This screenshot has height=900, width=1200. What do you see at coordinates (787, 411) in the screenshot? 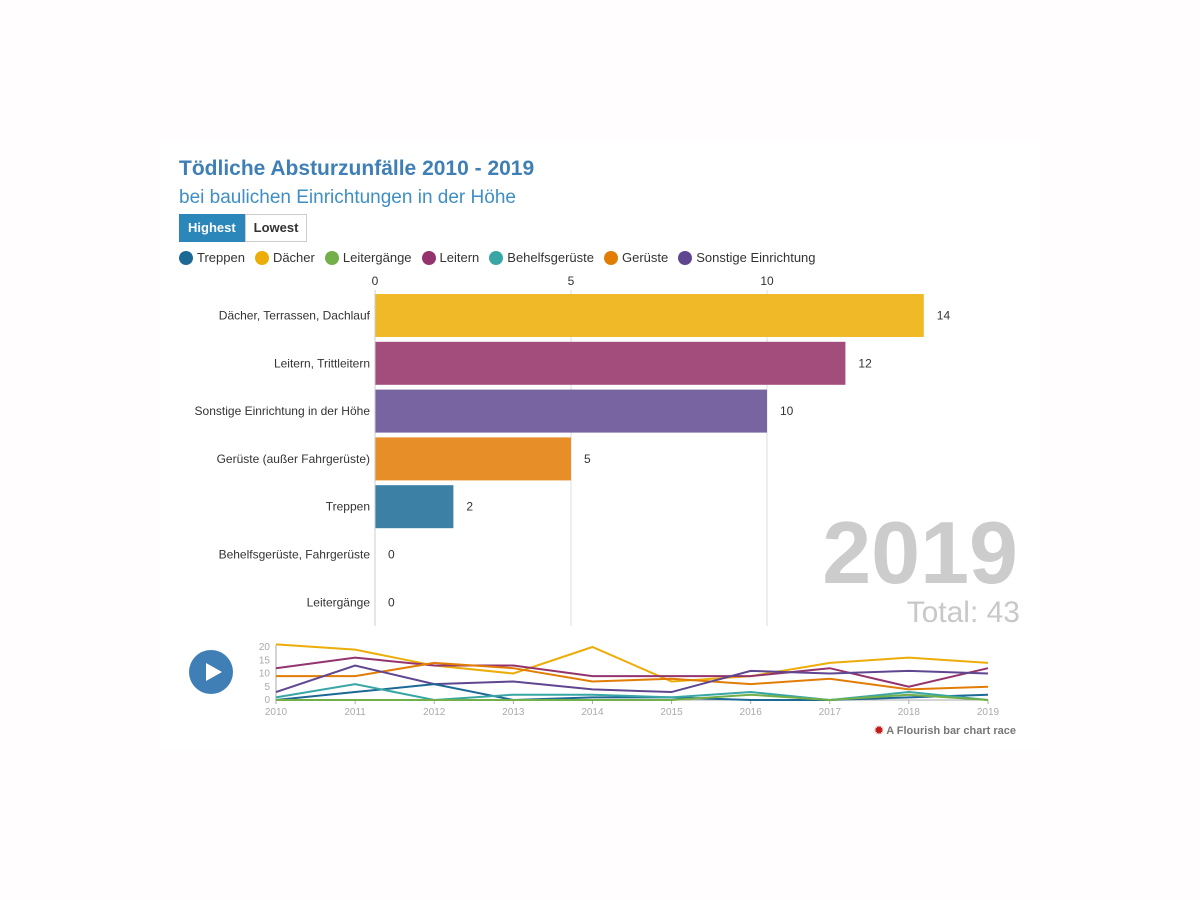
I see `value-label: 10` at bounding box center [787, 411].